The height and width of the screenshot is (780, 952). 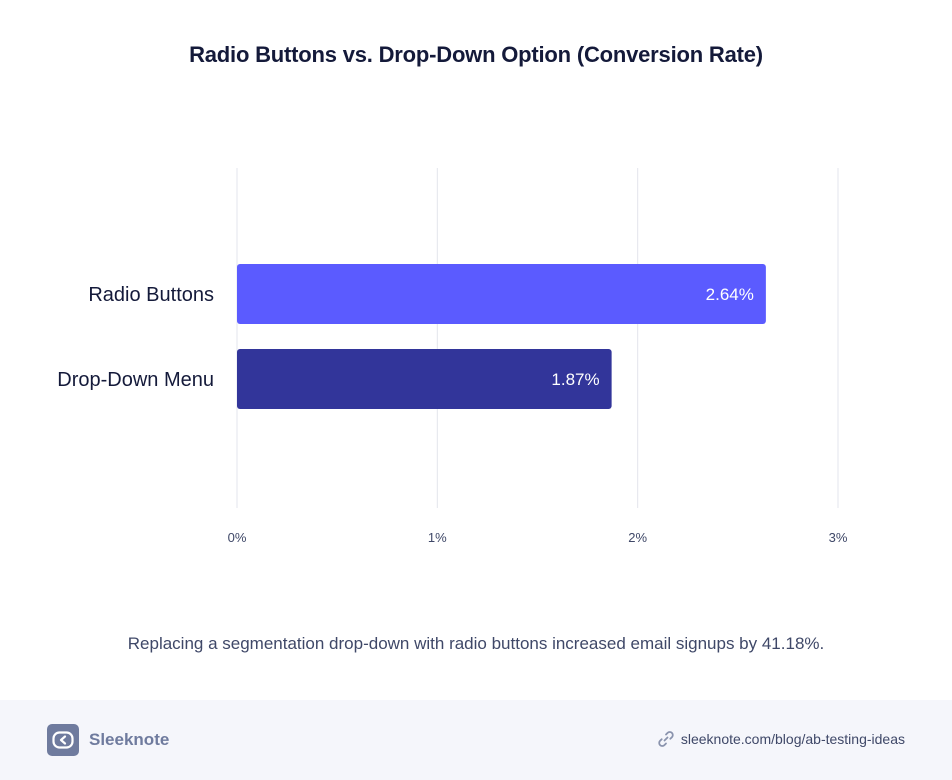 What do you see at coordinates (424, 379) in the screenshot?
I see `bar-drop-down-menu` at bounding box center [424, 379].